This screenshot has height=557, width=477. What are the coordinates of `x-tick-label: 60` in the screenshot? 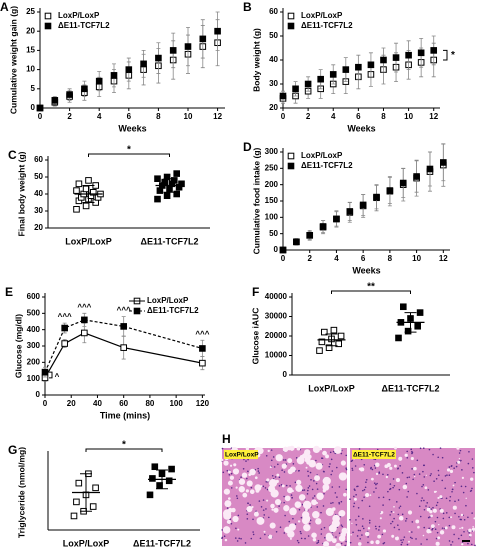 It's located at (123, 403).